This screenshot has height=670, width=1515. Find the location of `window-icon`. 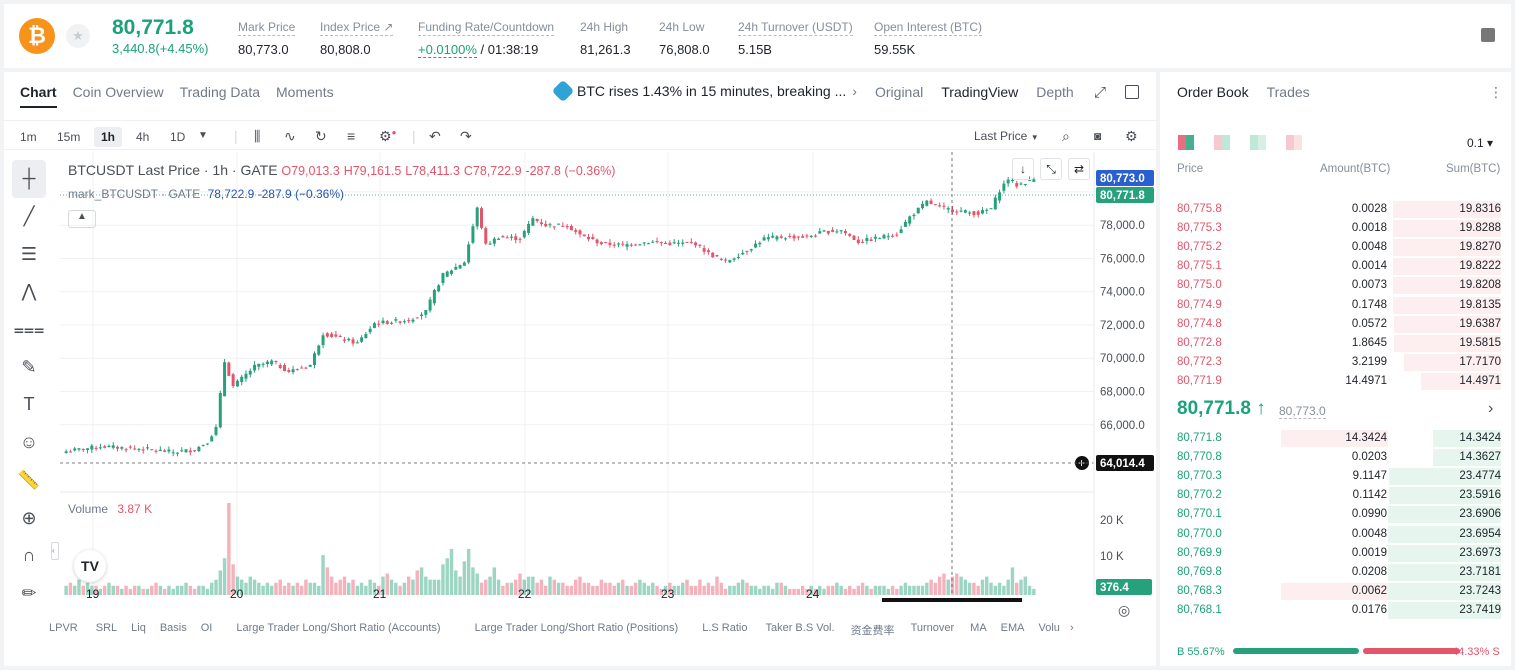

window-icon is located at coordinates (1132, 92).